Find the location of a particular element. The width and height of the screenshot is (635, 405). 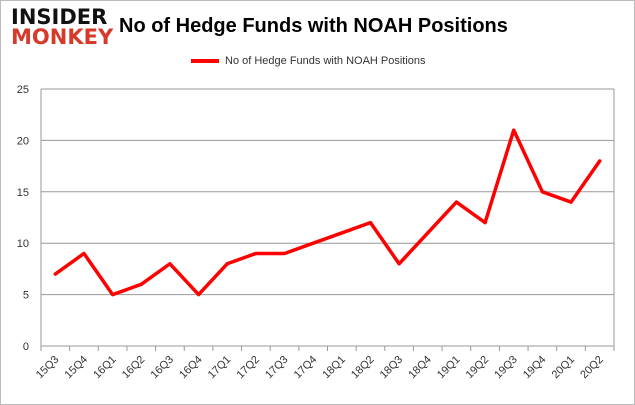

logo-line2: MONKEY is located at coordinates (62, 37).